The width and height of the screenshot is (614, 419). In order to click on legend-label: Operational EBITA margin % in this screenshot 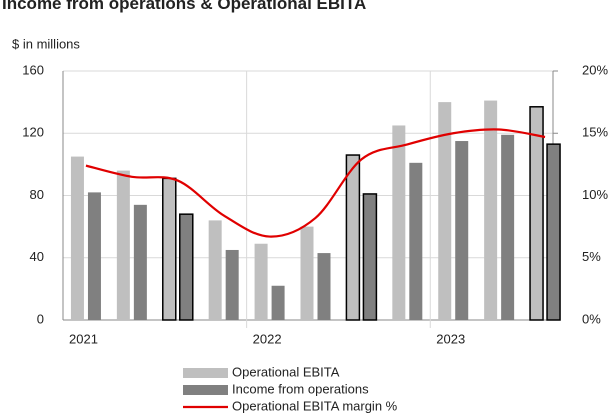, I will do `click(315, 405)`.